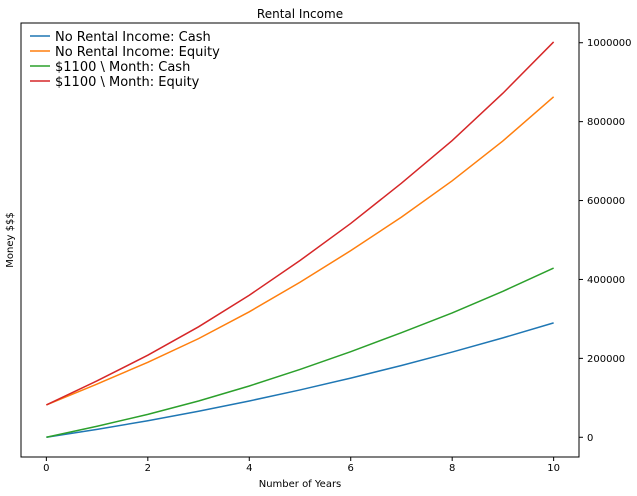 Image resolution: width=637 pixels, height=496 pixels. Describe the element at coordinates (452, 468) in the screenshot. I see `x-tick-label: 8` at that location.